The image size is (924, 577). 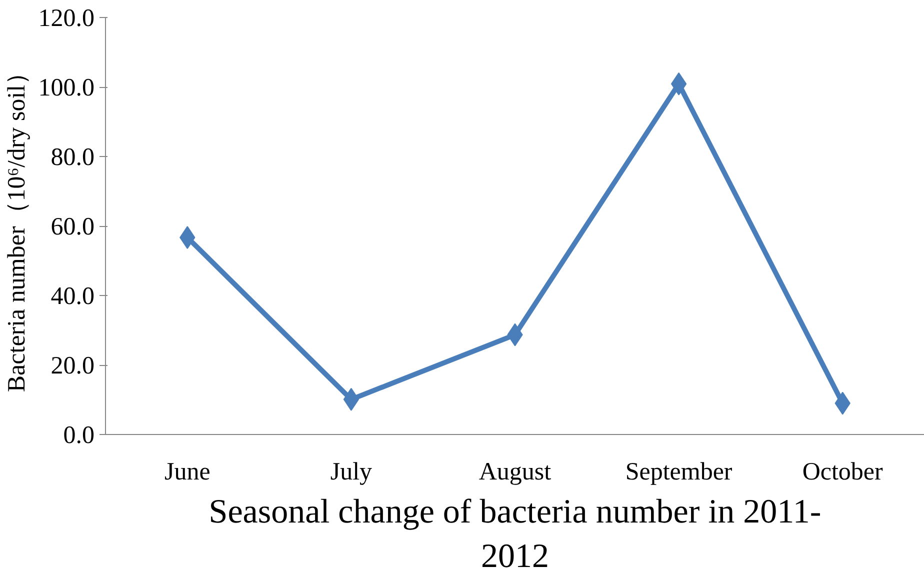 I want to click on x-tick-label: July, so click(x=351, y=472).